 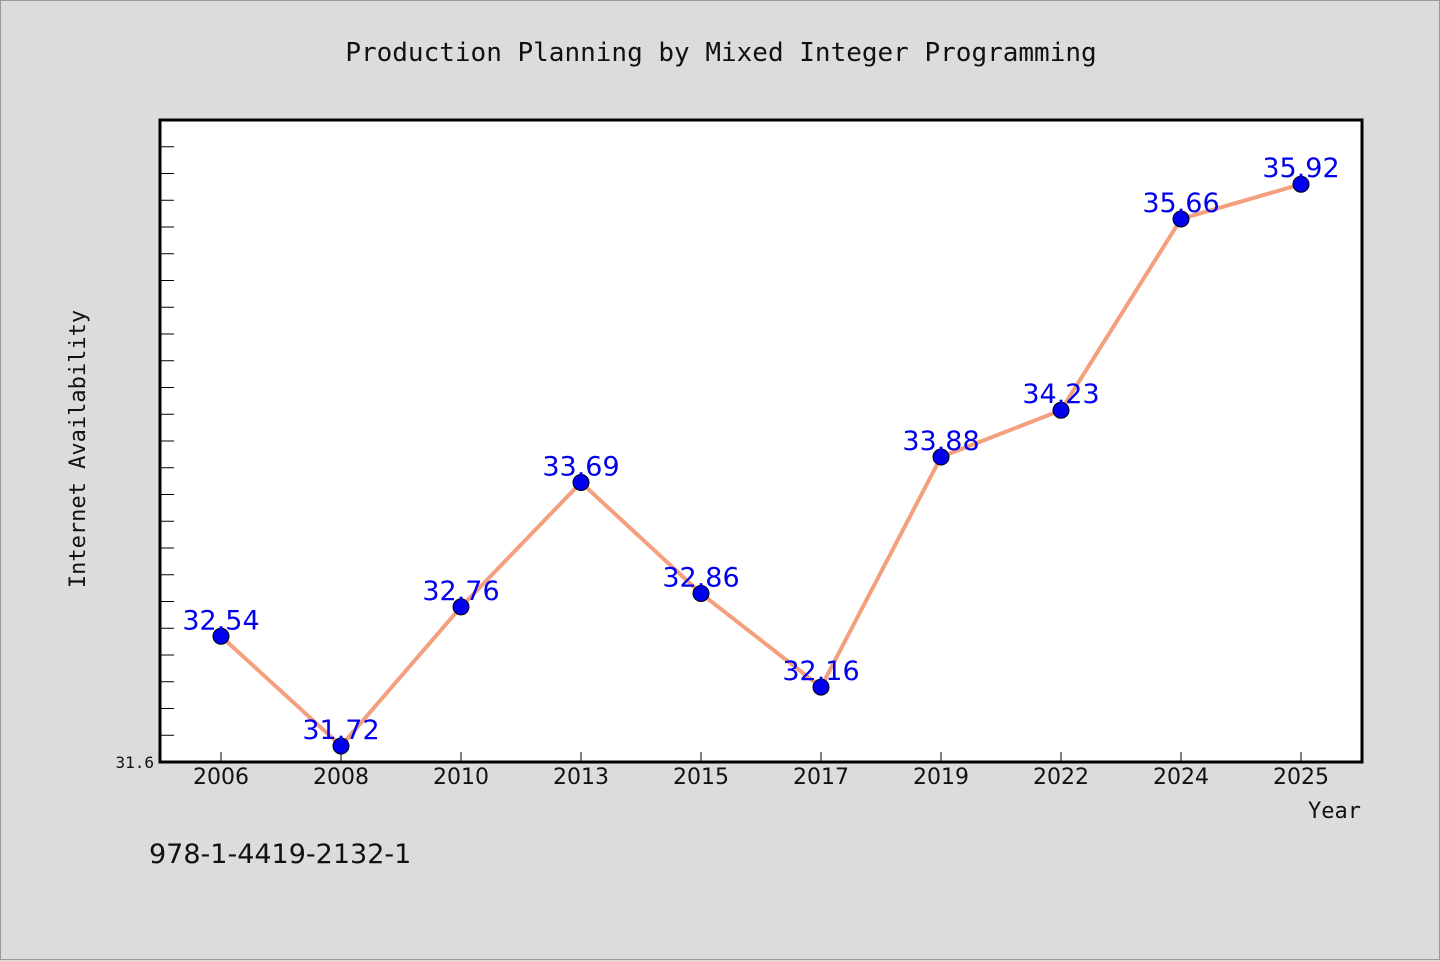 What do you see at coordinates (1334, 811) in the screenshot?
I see `x-axis-label: Year` at bounding box center [1334, 811].